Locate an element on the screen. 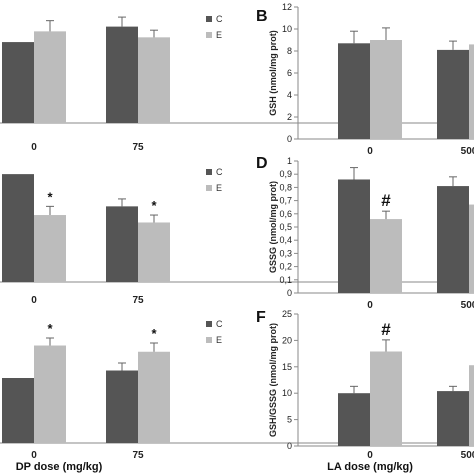 The image size is (474, 474). panel-f-y-tick-label: 0 is located at coordinates (289, 446).